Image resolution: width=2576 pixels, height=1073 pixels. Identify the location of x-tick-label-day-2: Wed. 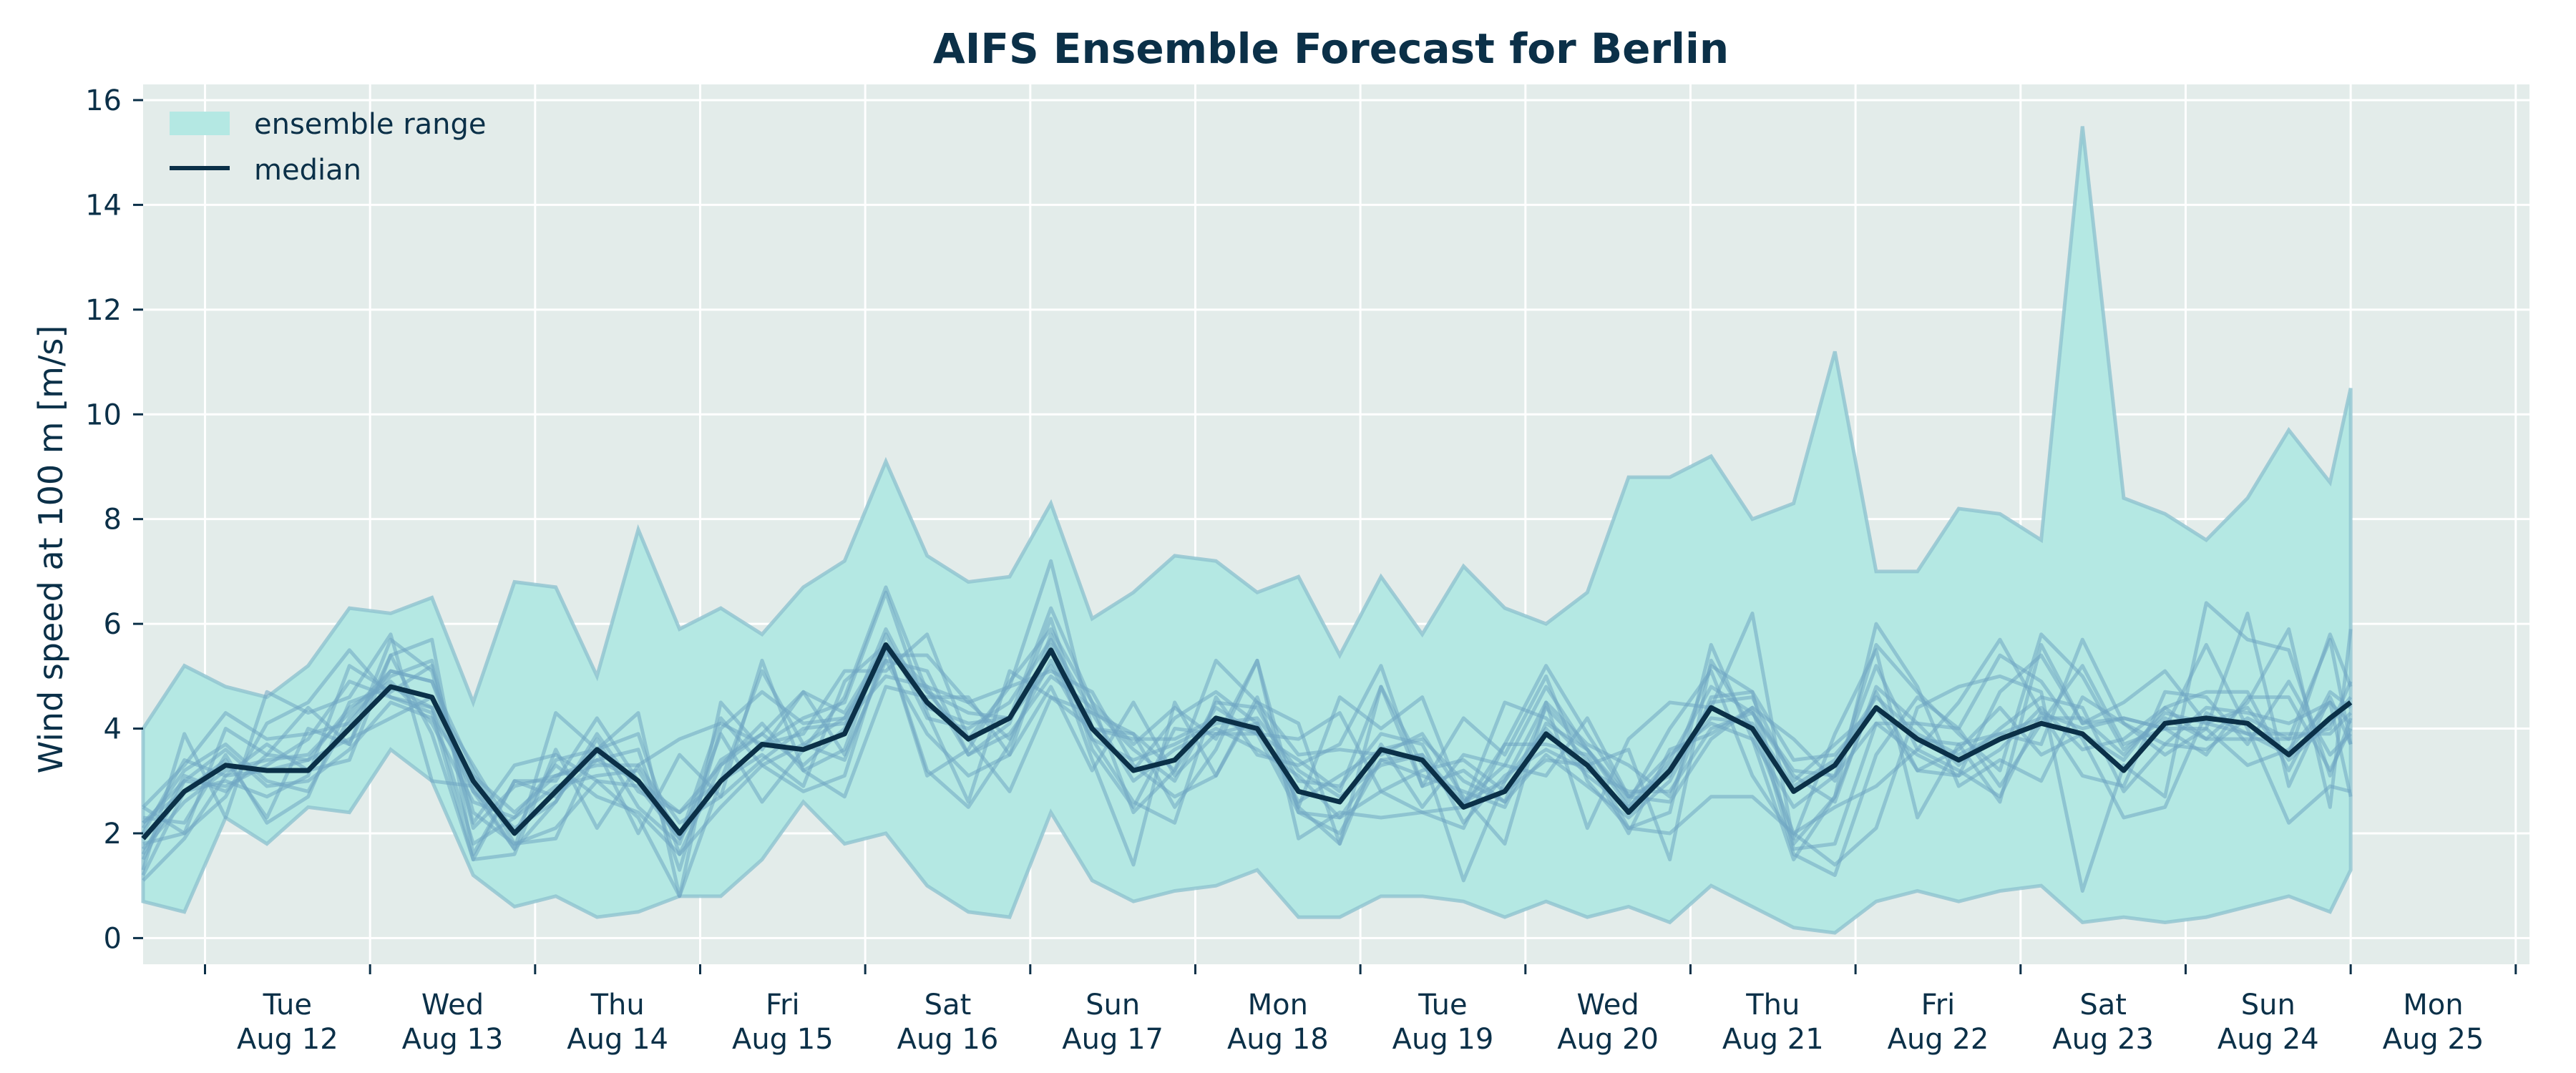
(452, 1005).